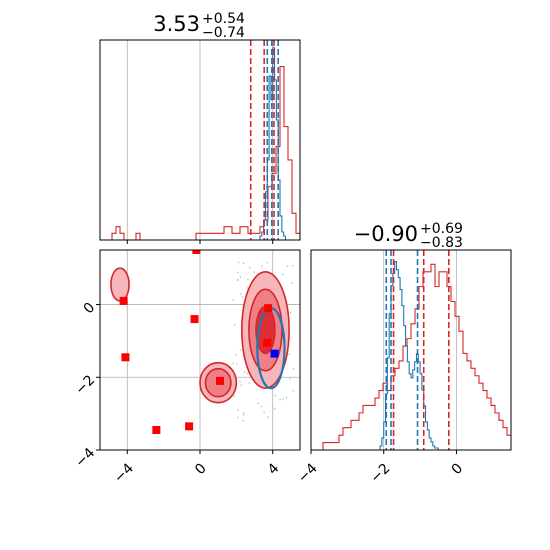 Image resolution: width=550 pixels, height=550 pixels. Describe the element at coordinates (120, 284) in the screenshot. I see `contour-level` at that location.